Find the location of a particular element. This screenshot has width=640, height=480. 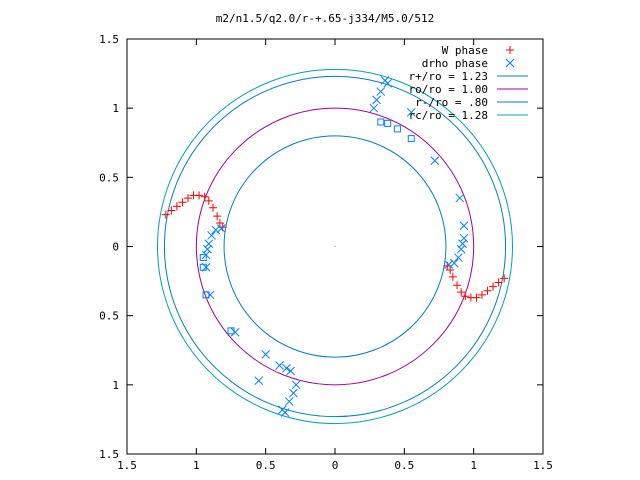

legend-label-0: W phase is located at coordinates (465, 50).